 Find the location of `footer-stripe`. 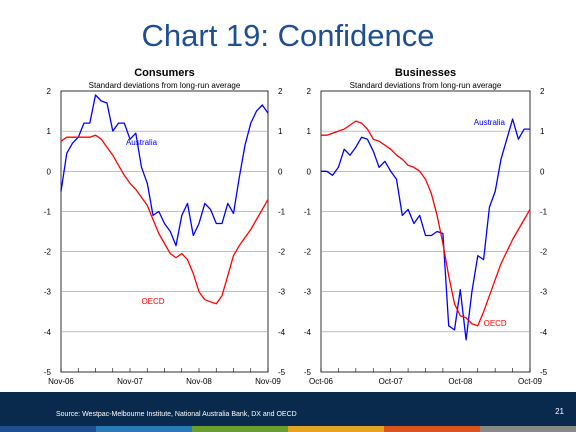

footer-stripe is located at coordinates (288, 429).